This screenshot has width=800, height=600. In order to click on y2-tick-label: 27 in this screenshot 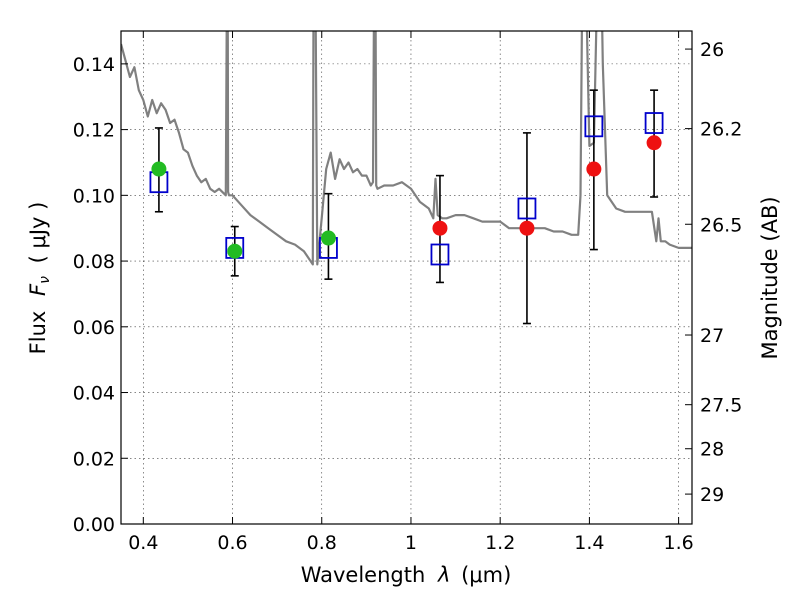, I will do `click(712, 336)`.